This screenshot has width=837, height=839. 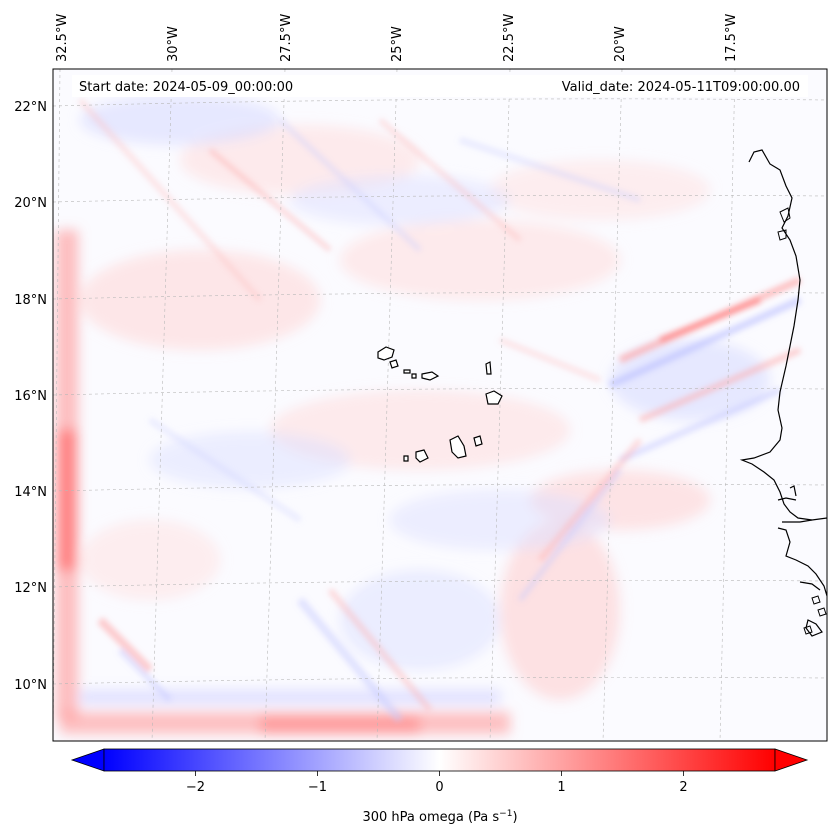 I want to click on lon-label: 27.5°W, so click(x=286, y=38).